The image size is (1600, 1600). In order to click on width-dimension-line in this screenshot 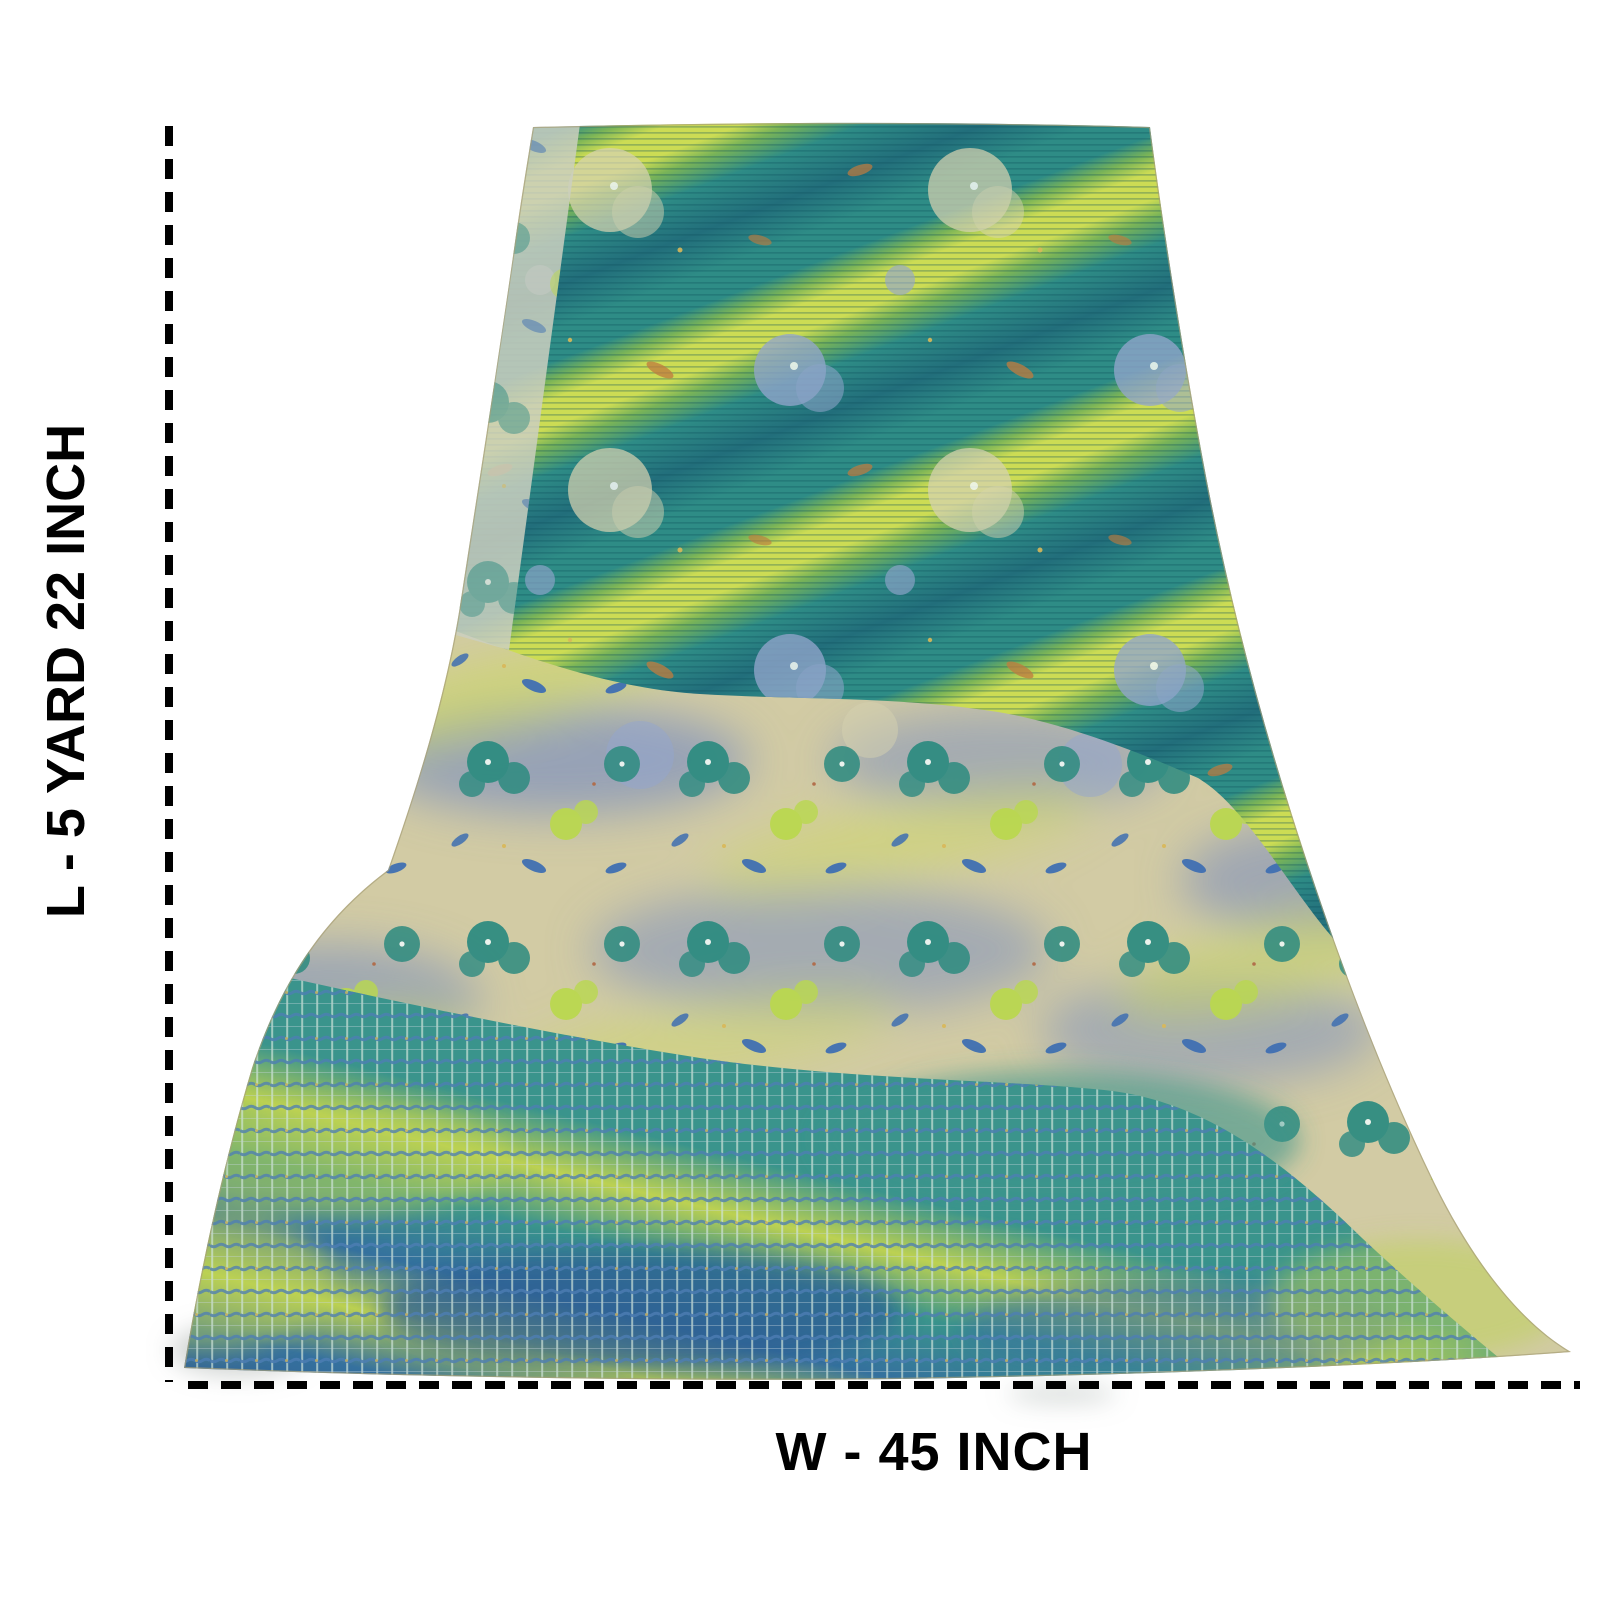, I will do `click(884, 1385)`.